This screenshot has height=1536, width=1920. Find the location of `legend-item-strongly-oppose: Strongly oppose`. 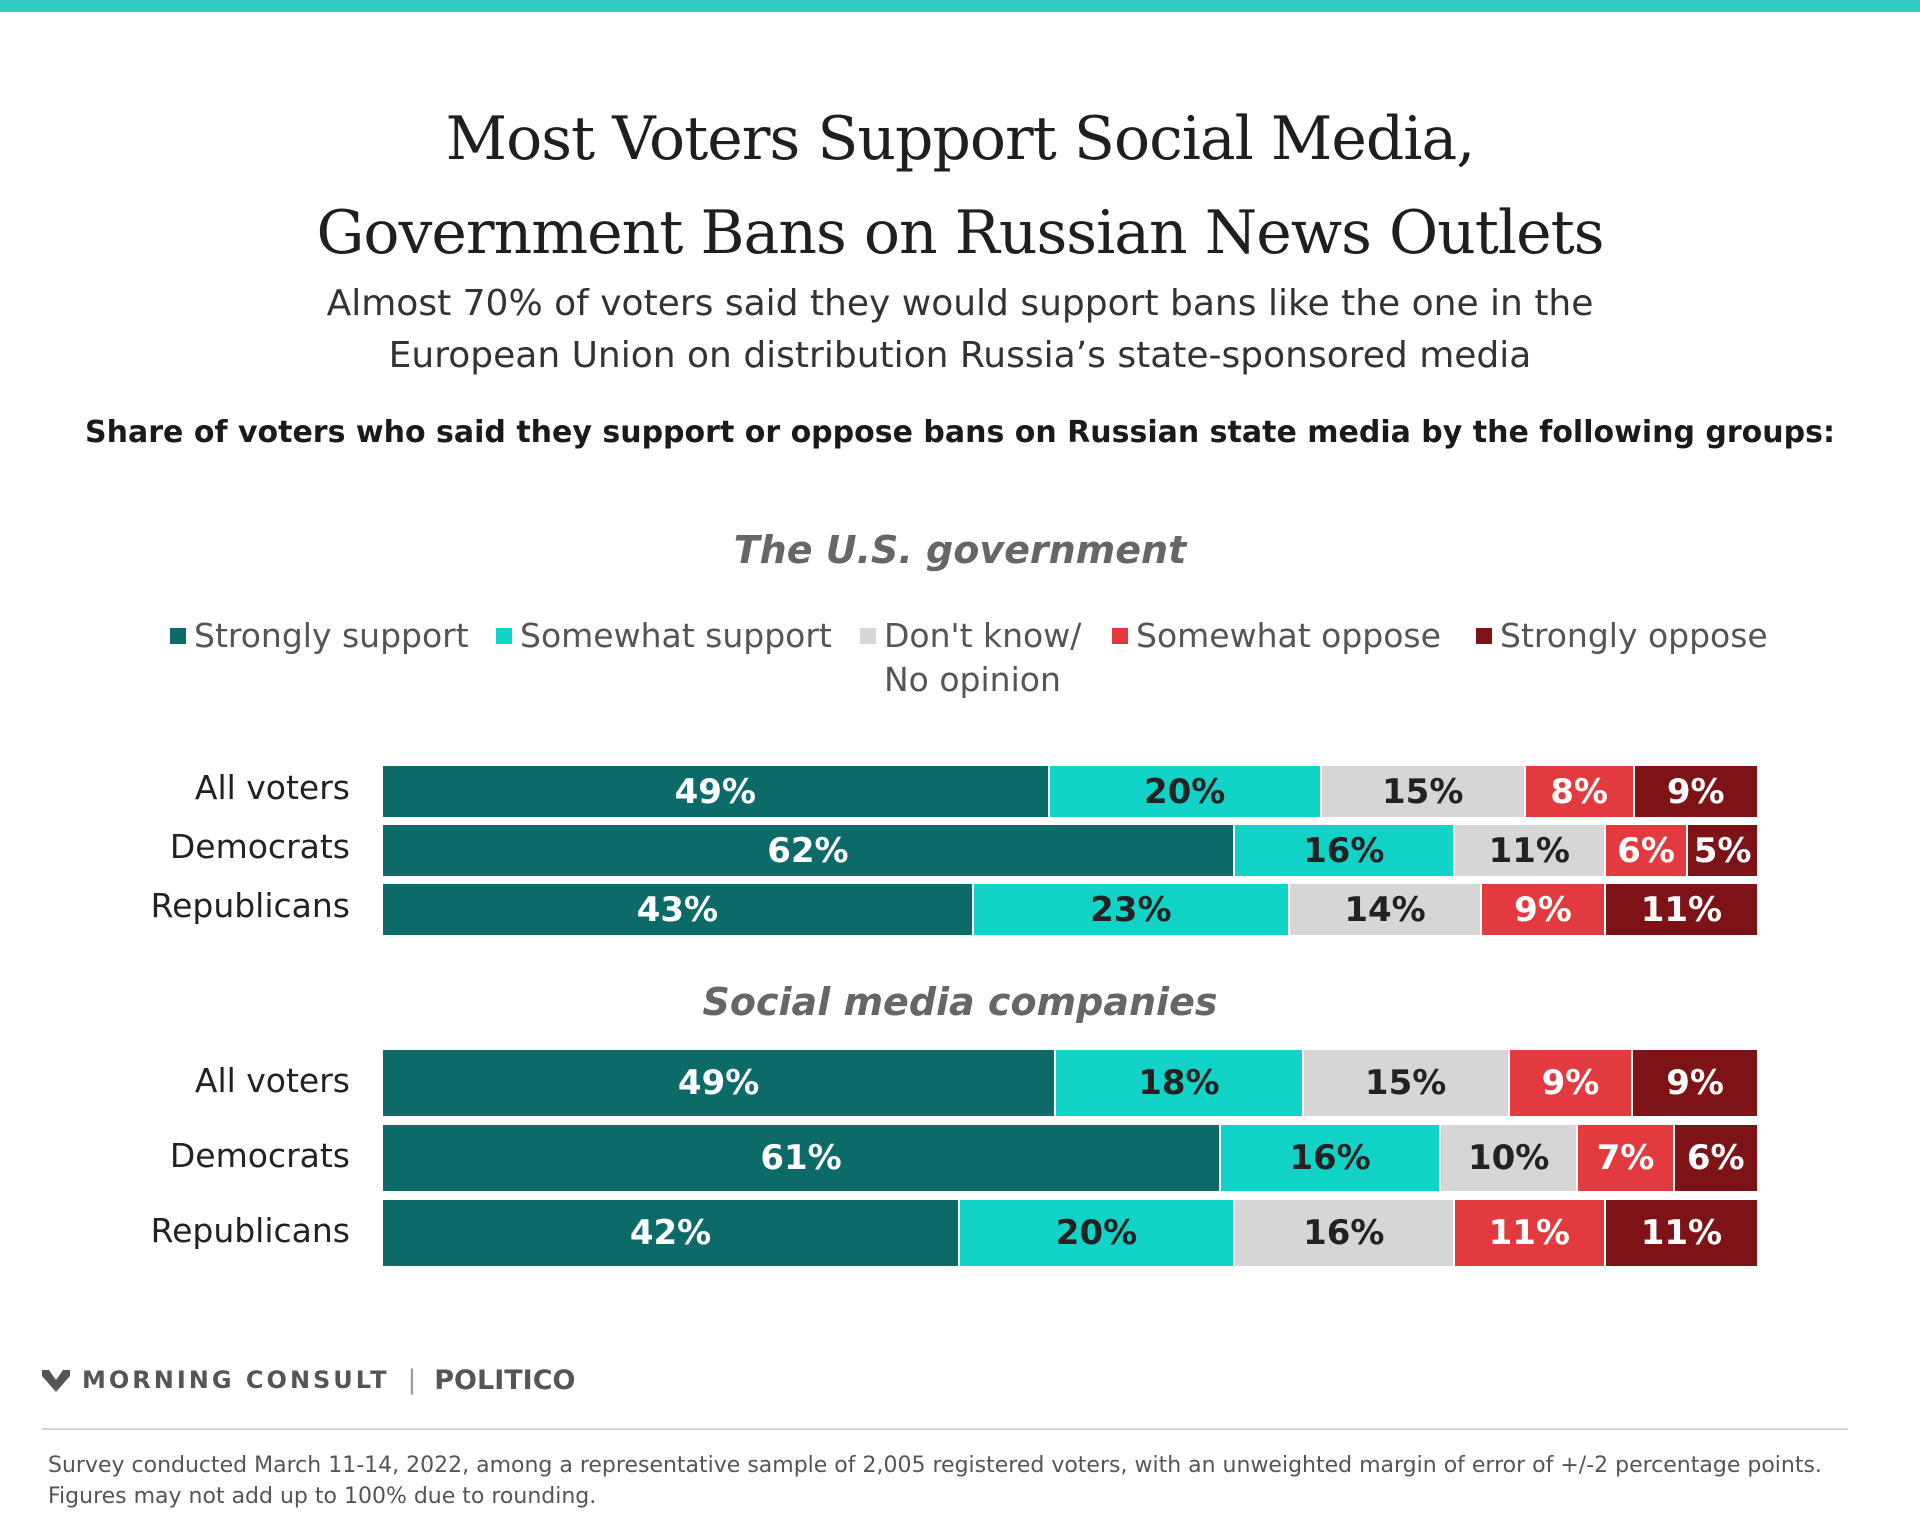

legend-item-strongly-oppose: Strongly oppose is located at coordinates (1622, 636).